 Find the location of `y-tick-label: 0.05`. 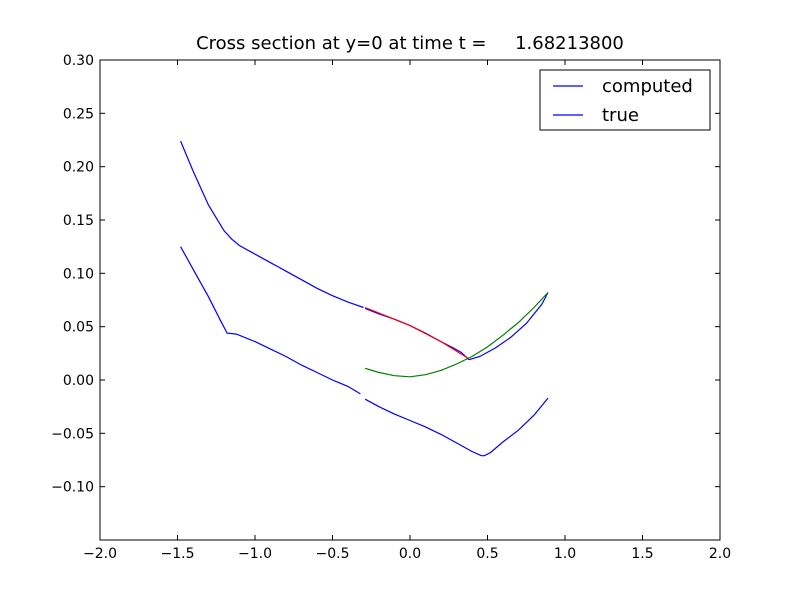

y-tick-label: 0.05 is located at coordinates (78, 328).